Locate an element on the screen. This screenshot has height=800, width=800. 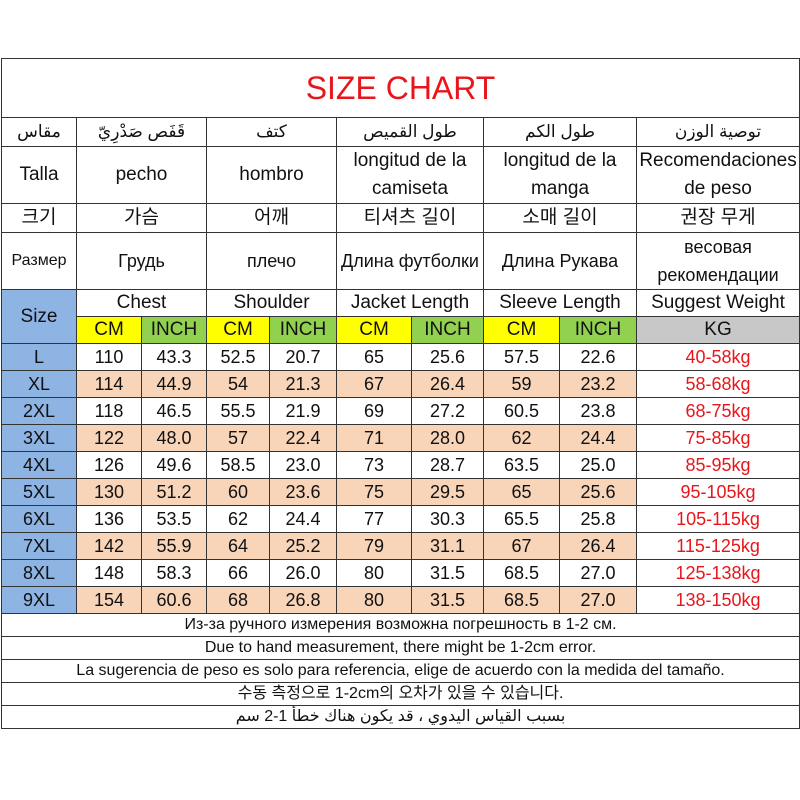
unit-row: CM INCH CM INCH CM INCH CM INCH KG is located at coordinates (401, 330).